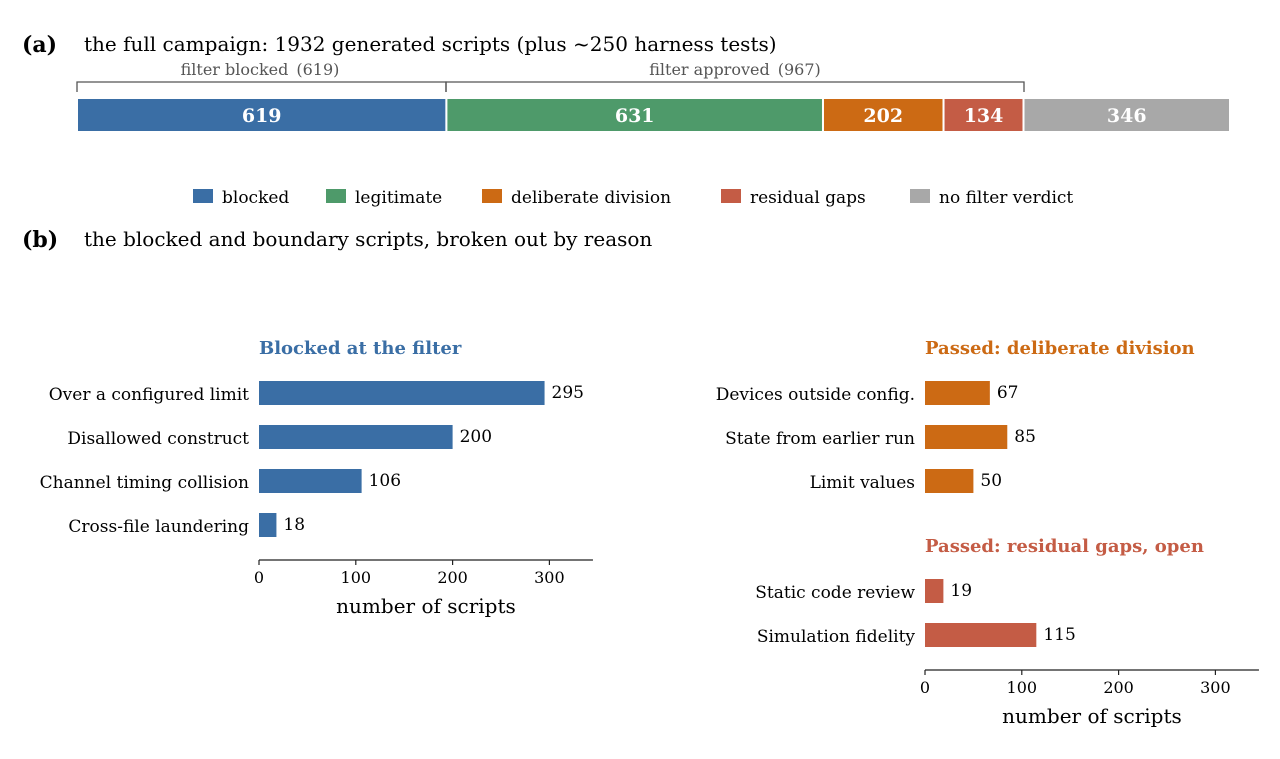 The width and height of the screenshot is (1280, 759). What do you see at coordinates (1025, 437) in the screenshot?
I see `value-label-state-from-earlier-run: 85` at bounding box center [1025, 437].